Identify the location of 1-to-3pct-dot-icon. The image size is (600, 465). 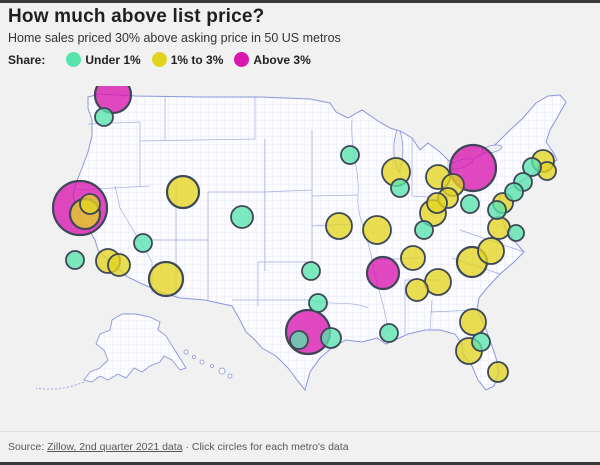
(159, 59).